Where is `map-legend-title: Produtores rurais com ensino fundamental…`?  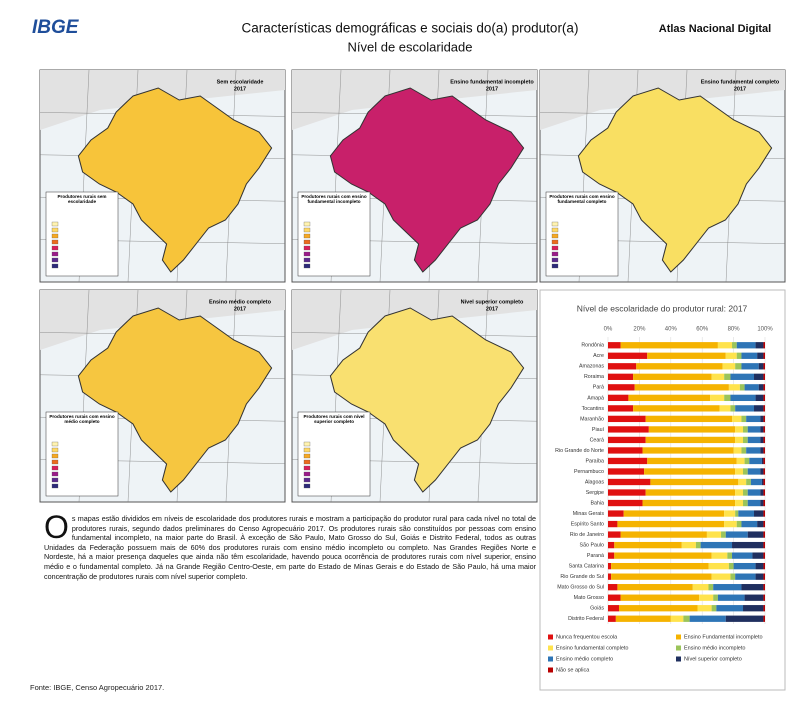 map-legend-title: Produtores rurais com ensino fundamental… is located at coordinates (582, 199).